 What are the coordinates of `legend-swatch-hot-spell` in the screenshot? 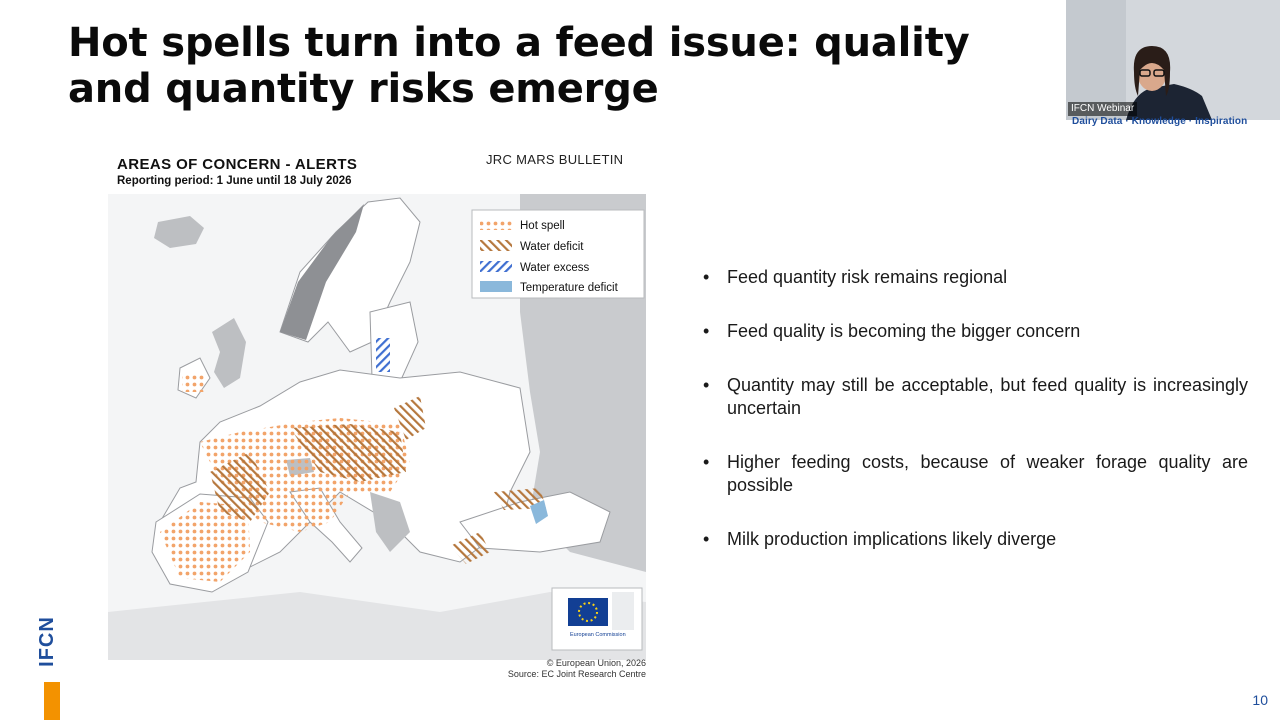 It's located at (496, 224).